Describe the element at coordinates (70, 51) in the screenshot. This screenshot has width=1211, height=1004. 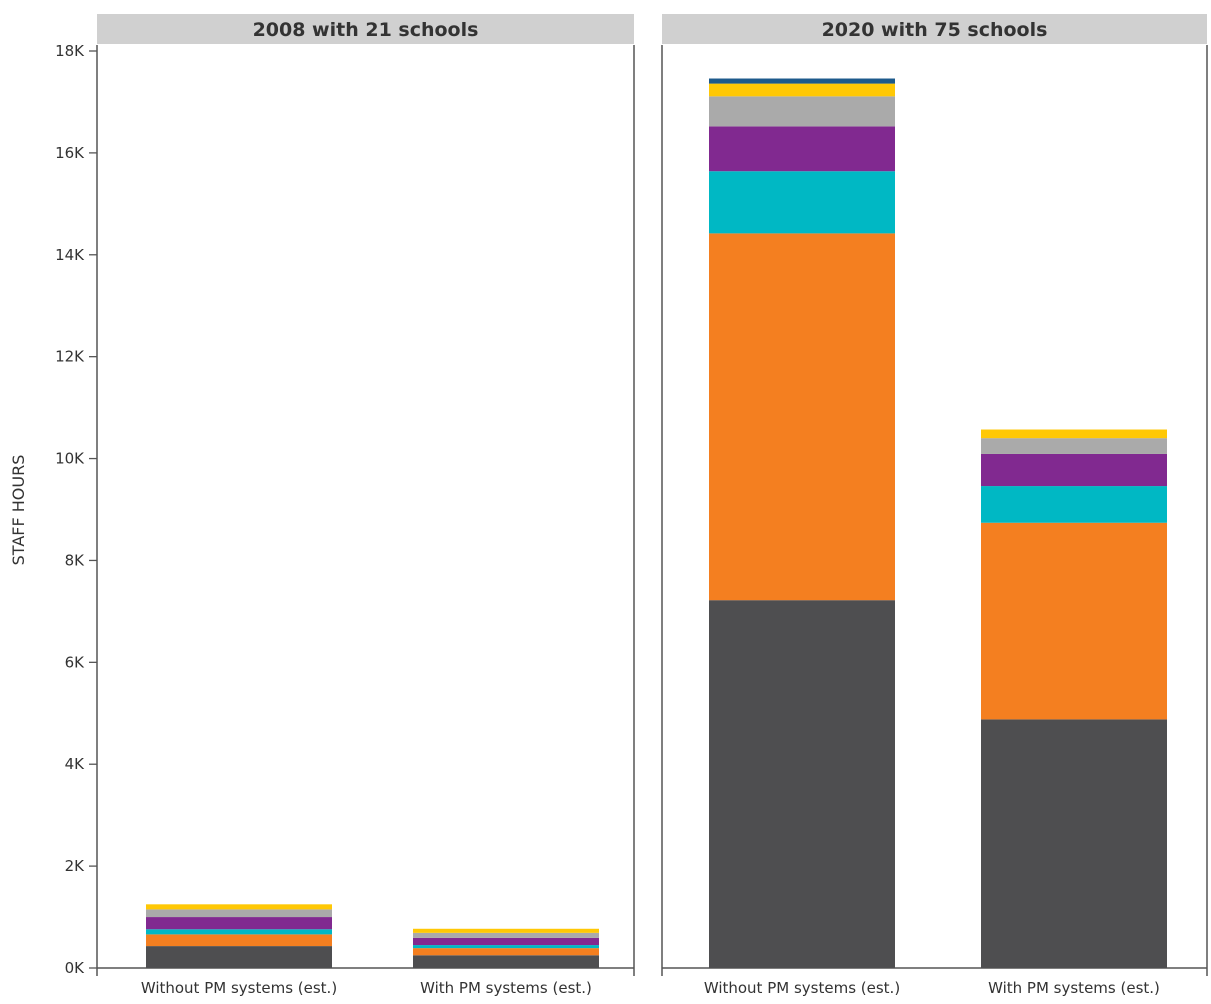
I see `y-tick-label: 18K` at that location.